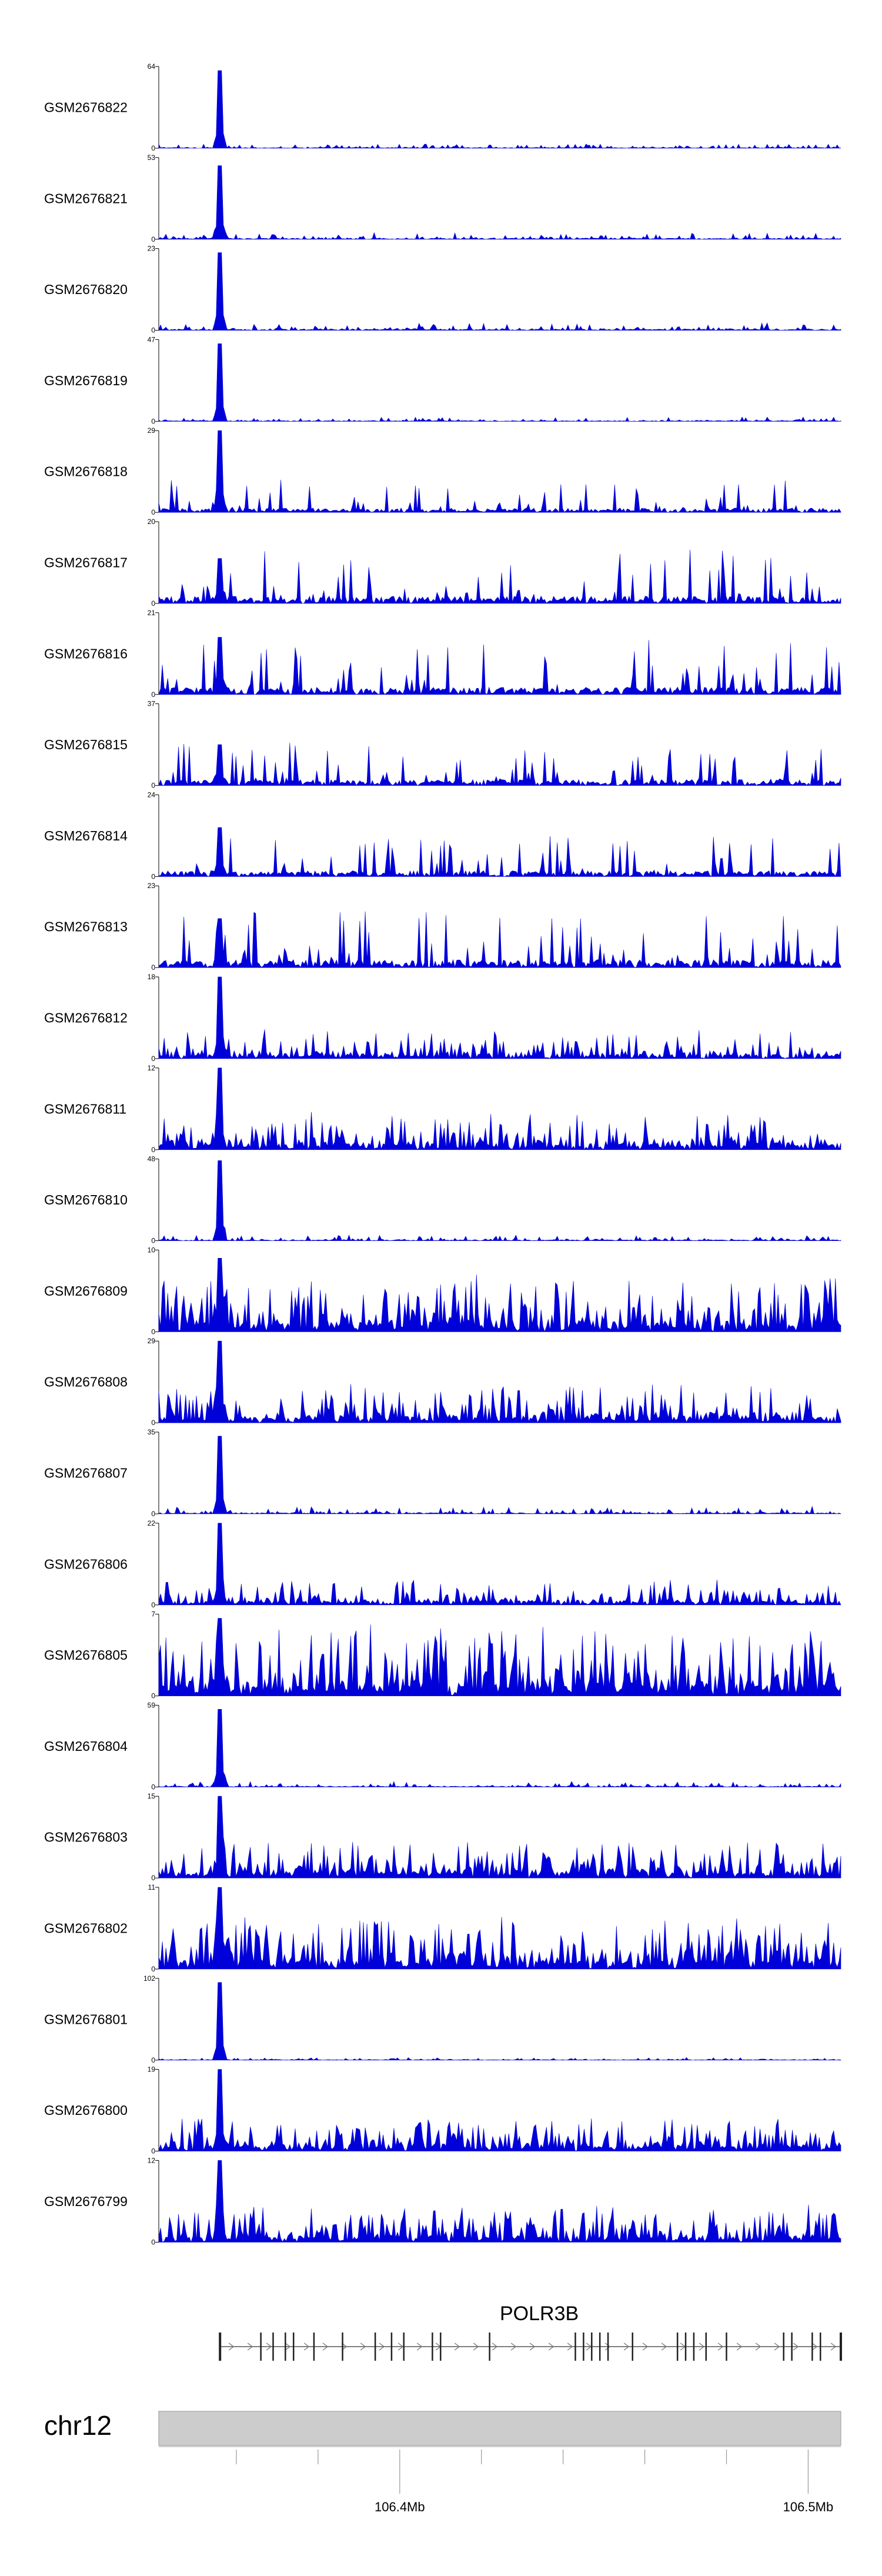 Image resolution: width=882 pixels, height=2576 pixels. I want to click on track-GSM2676818: GSM2676818 29 0, so click(442, 471).